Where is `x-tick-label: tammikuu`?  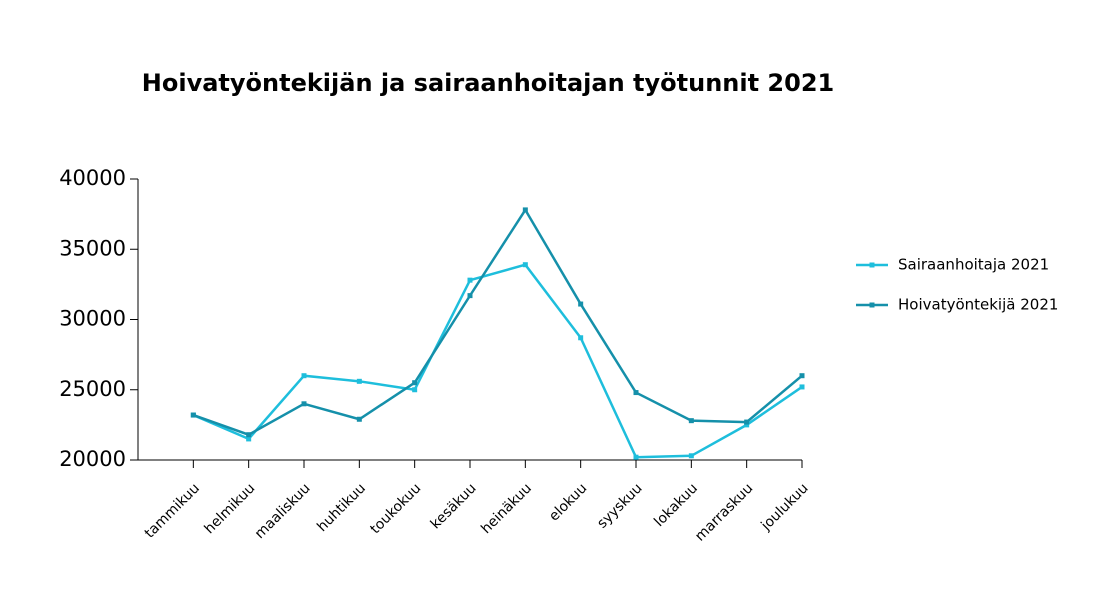 x-tick-label: tammikuu is located at coordinates (172, 510).